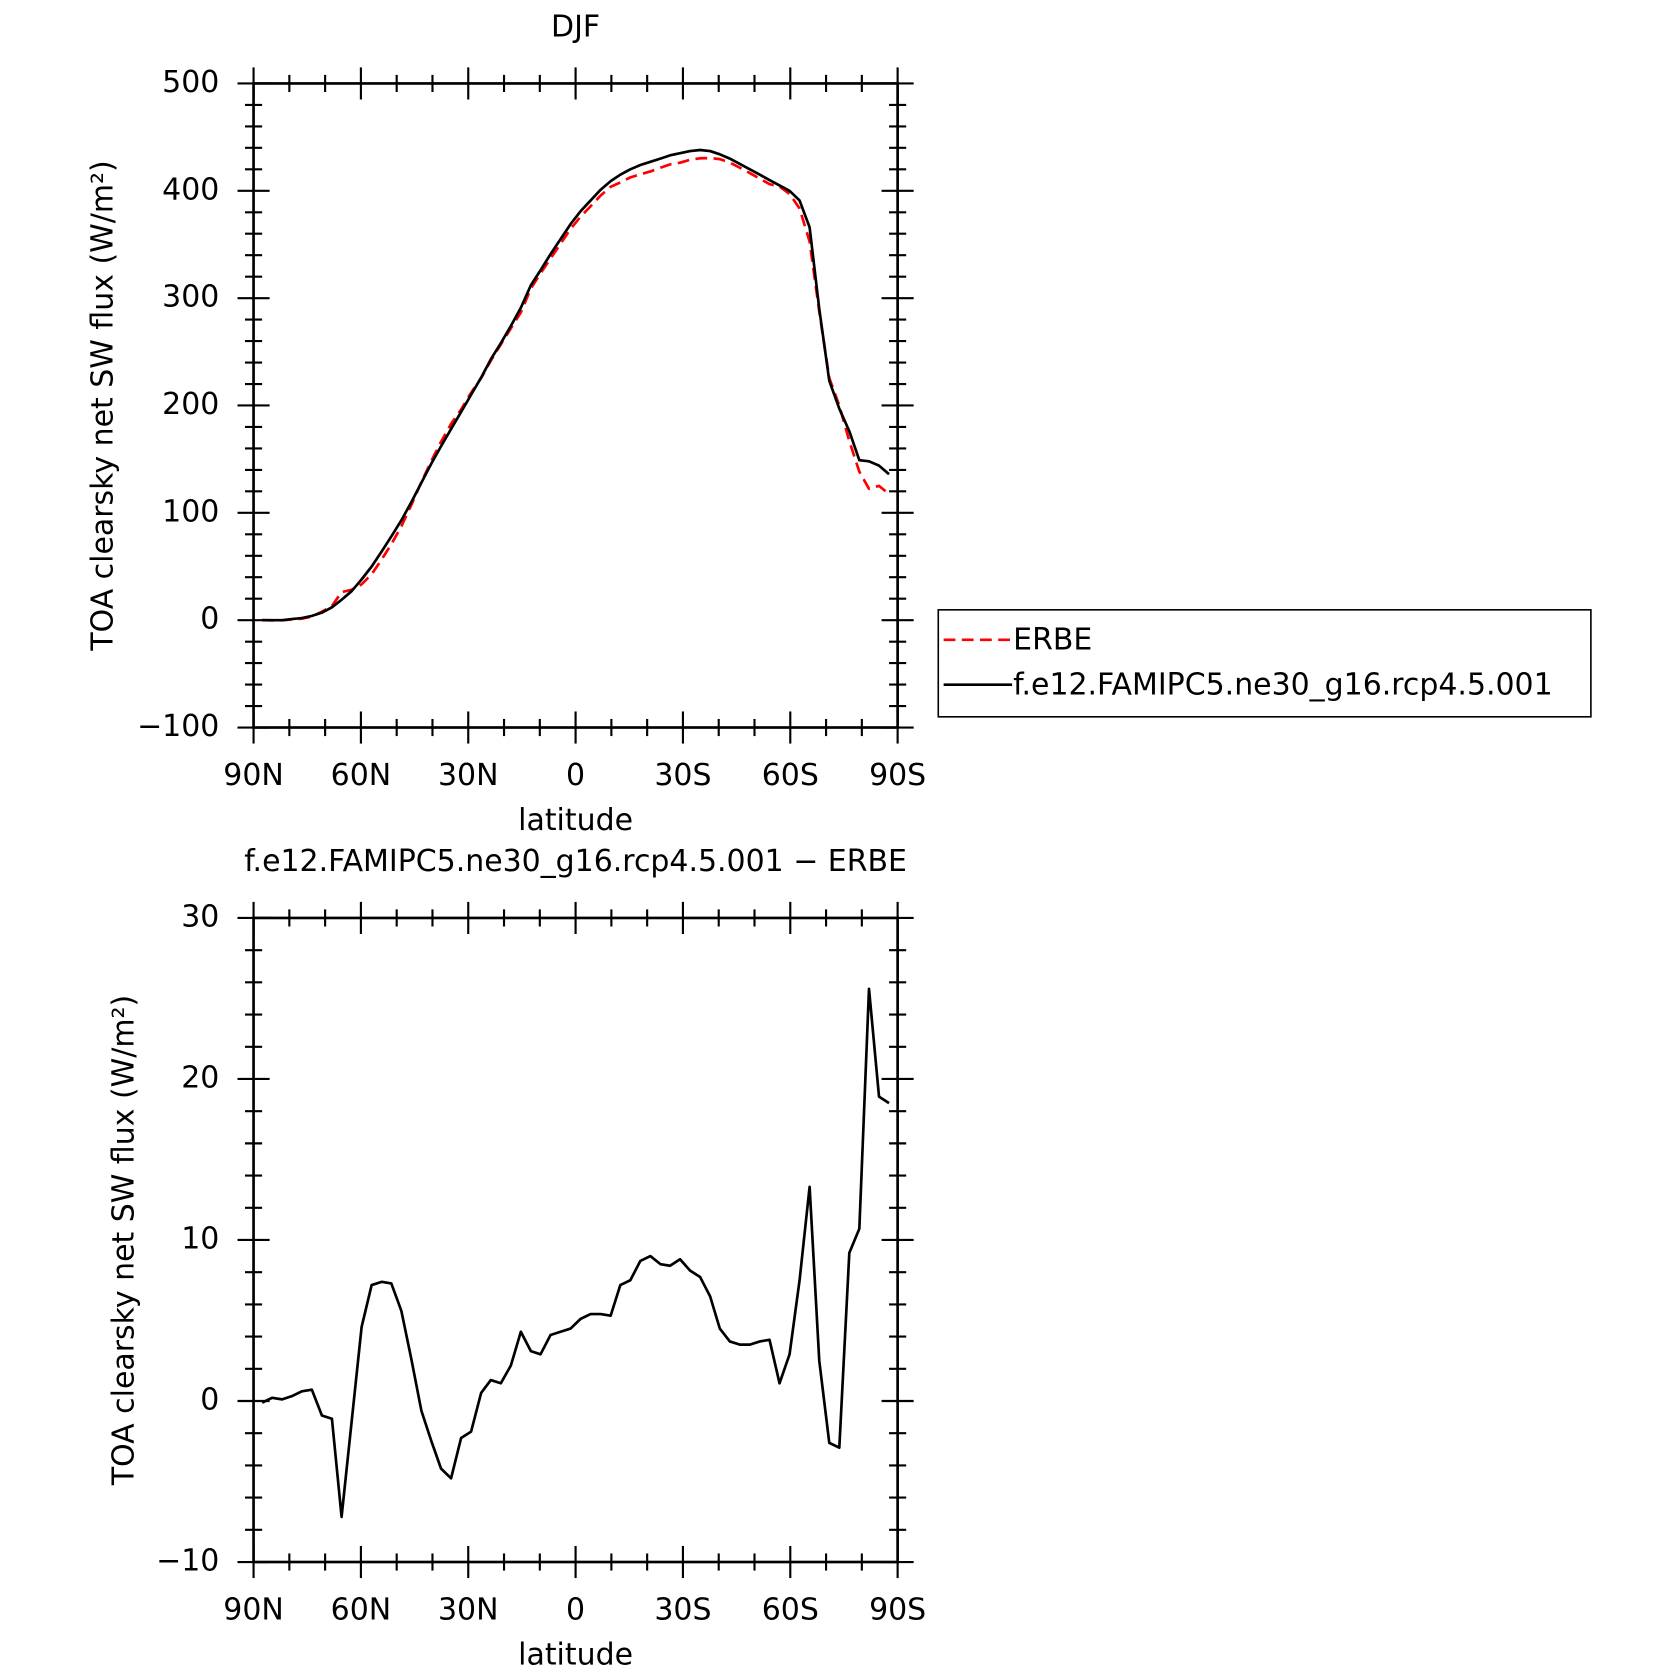 The width and height of the screenshot is (1669, 1669). What do you see at coordinates (190, 297) in the screenshot?
I see `y-tick-label: 300` at bounding box center [190, 297].